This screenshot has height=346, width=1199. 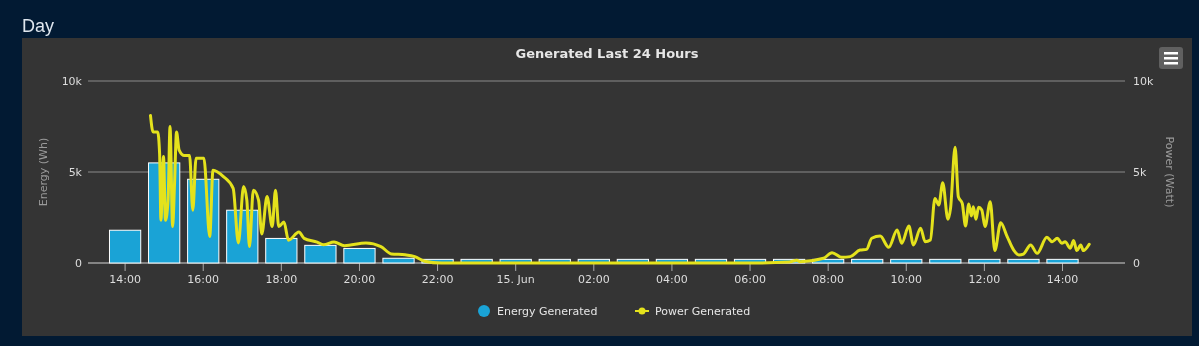 I want to click on x-tick-label: 15. Jun, so click(x=515, y=279).